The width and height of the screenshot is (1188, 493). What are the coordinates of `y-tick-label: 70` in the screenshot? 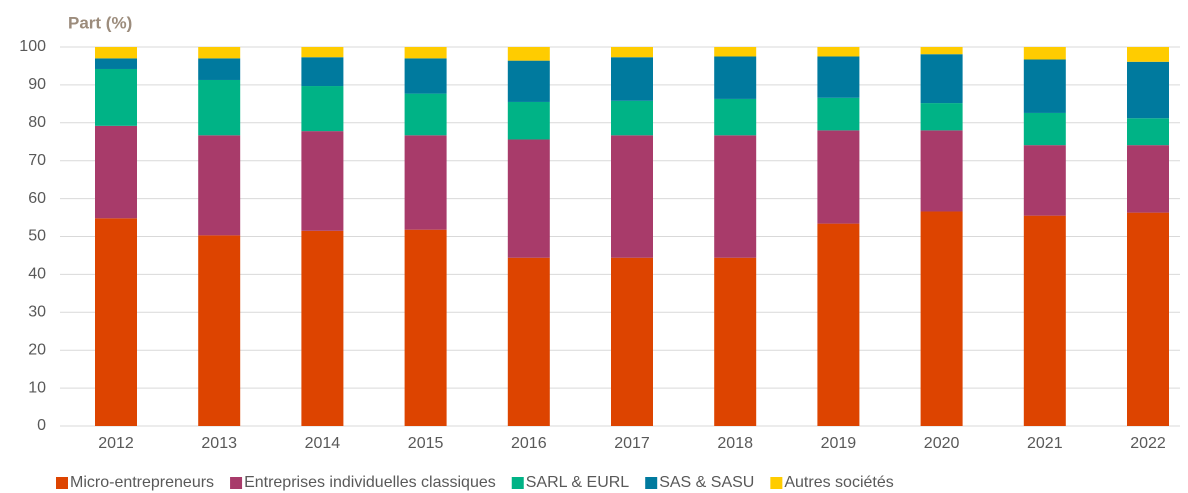 It's located at (37, 160).